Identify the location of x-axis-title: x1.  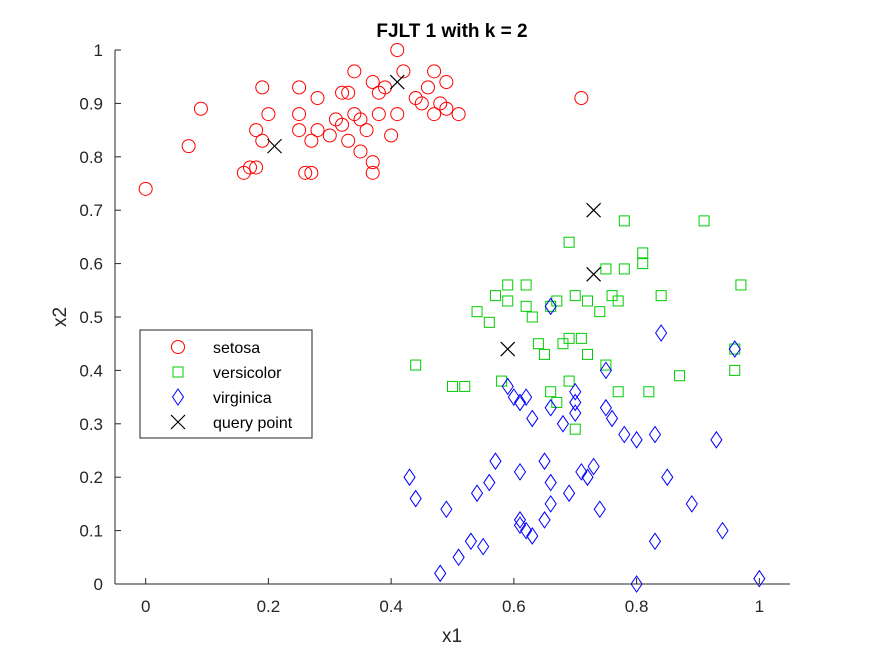
(452, 636).